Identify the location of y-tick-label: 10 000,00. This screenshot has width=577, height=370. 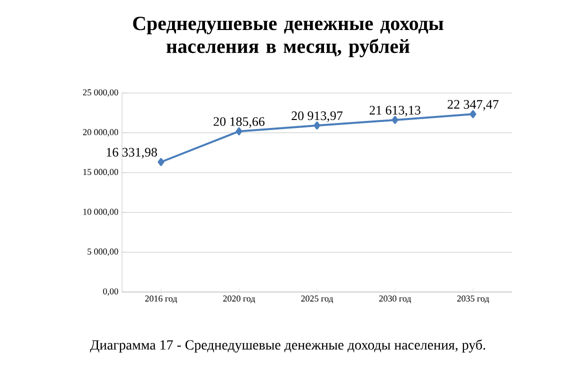
(100, 212).